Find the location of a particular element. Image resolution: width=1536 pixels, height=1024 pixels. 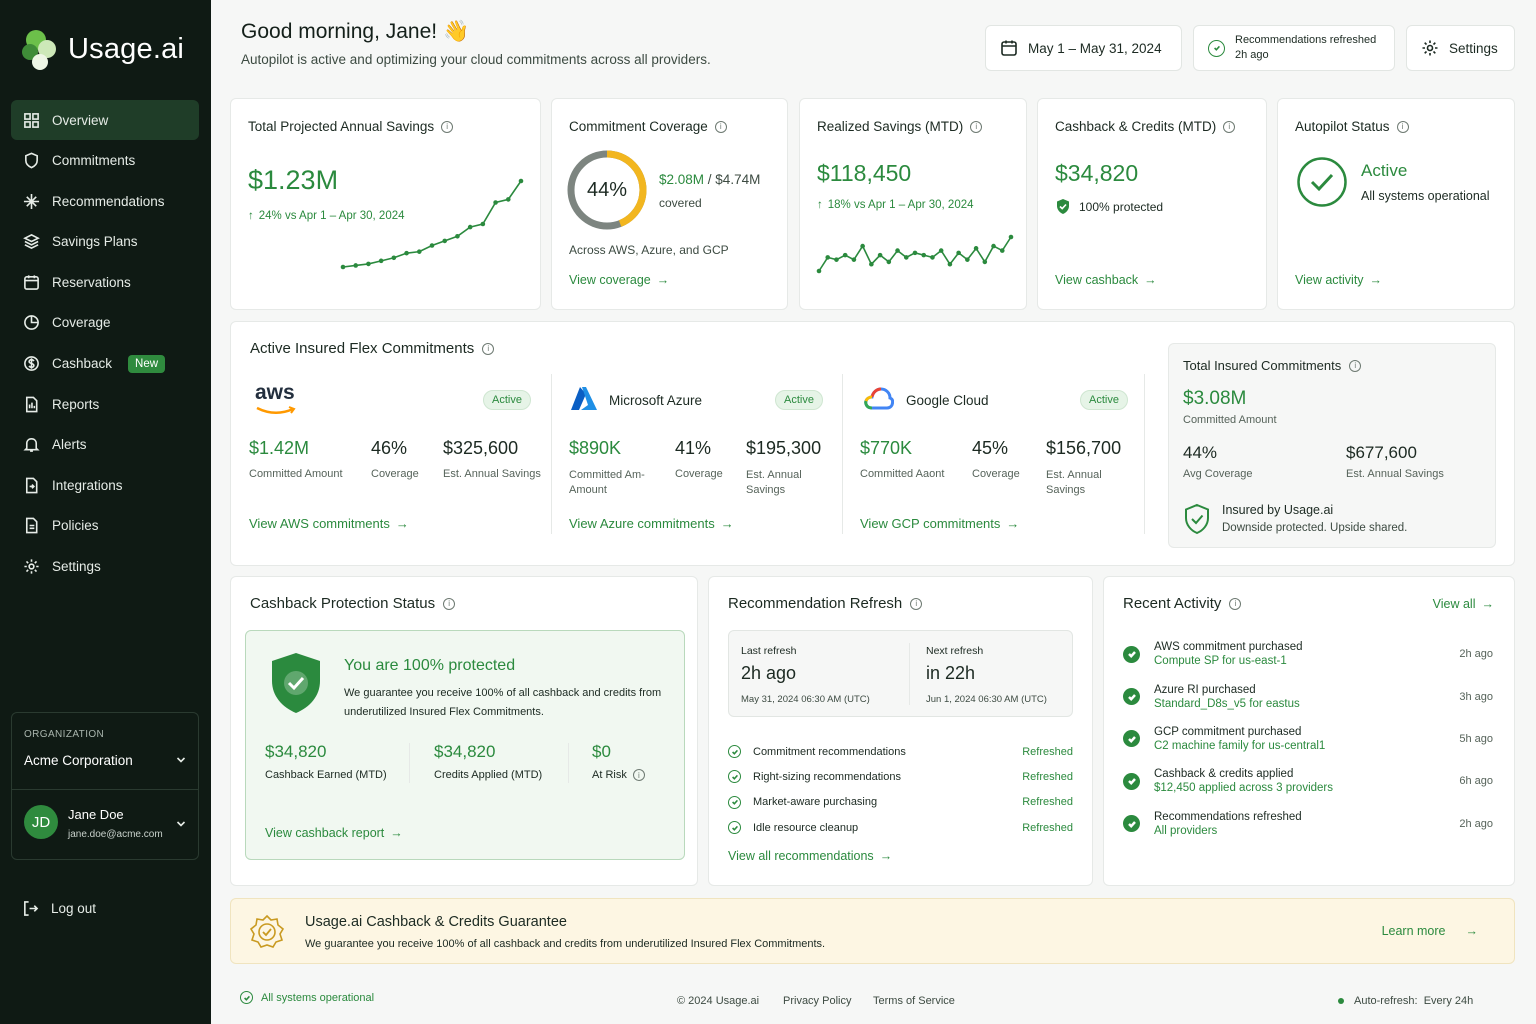

link-label: View coverage is located at coordinates (610, 280).